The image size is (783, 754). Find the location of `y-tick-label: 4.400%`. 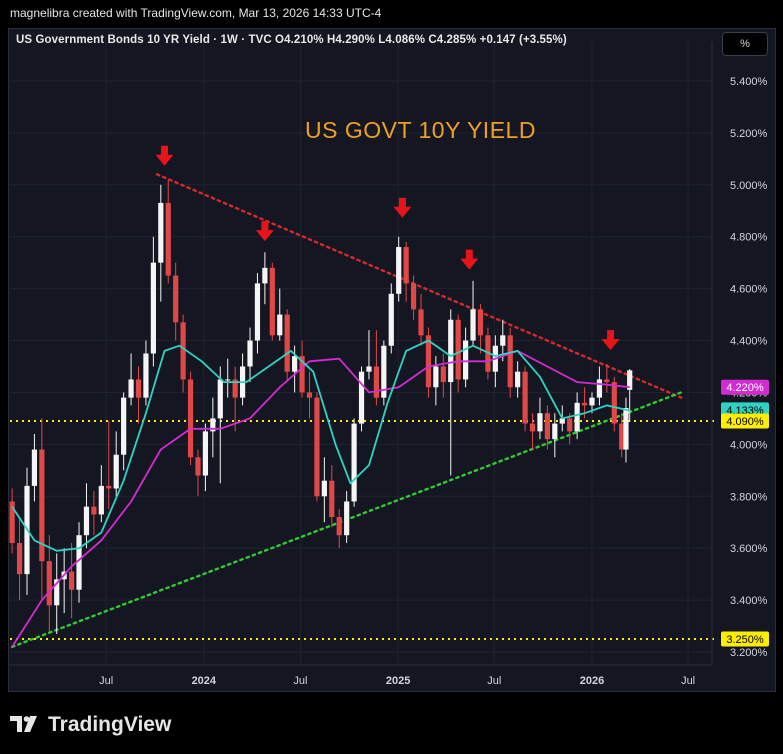

y-tick-label: 4.400% is located at coordinates (749, 342).